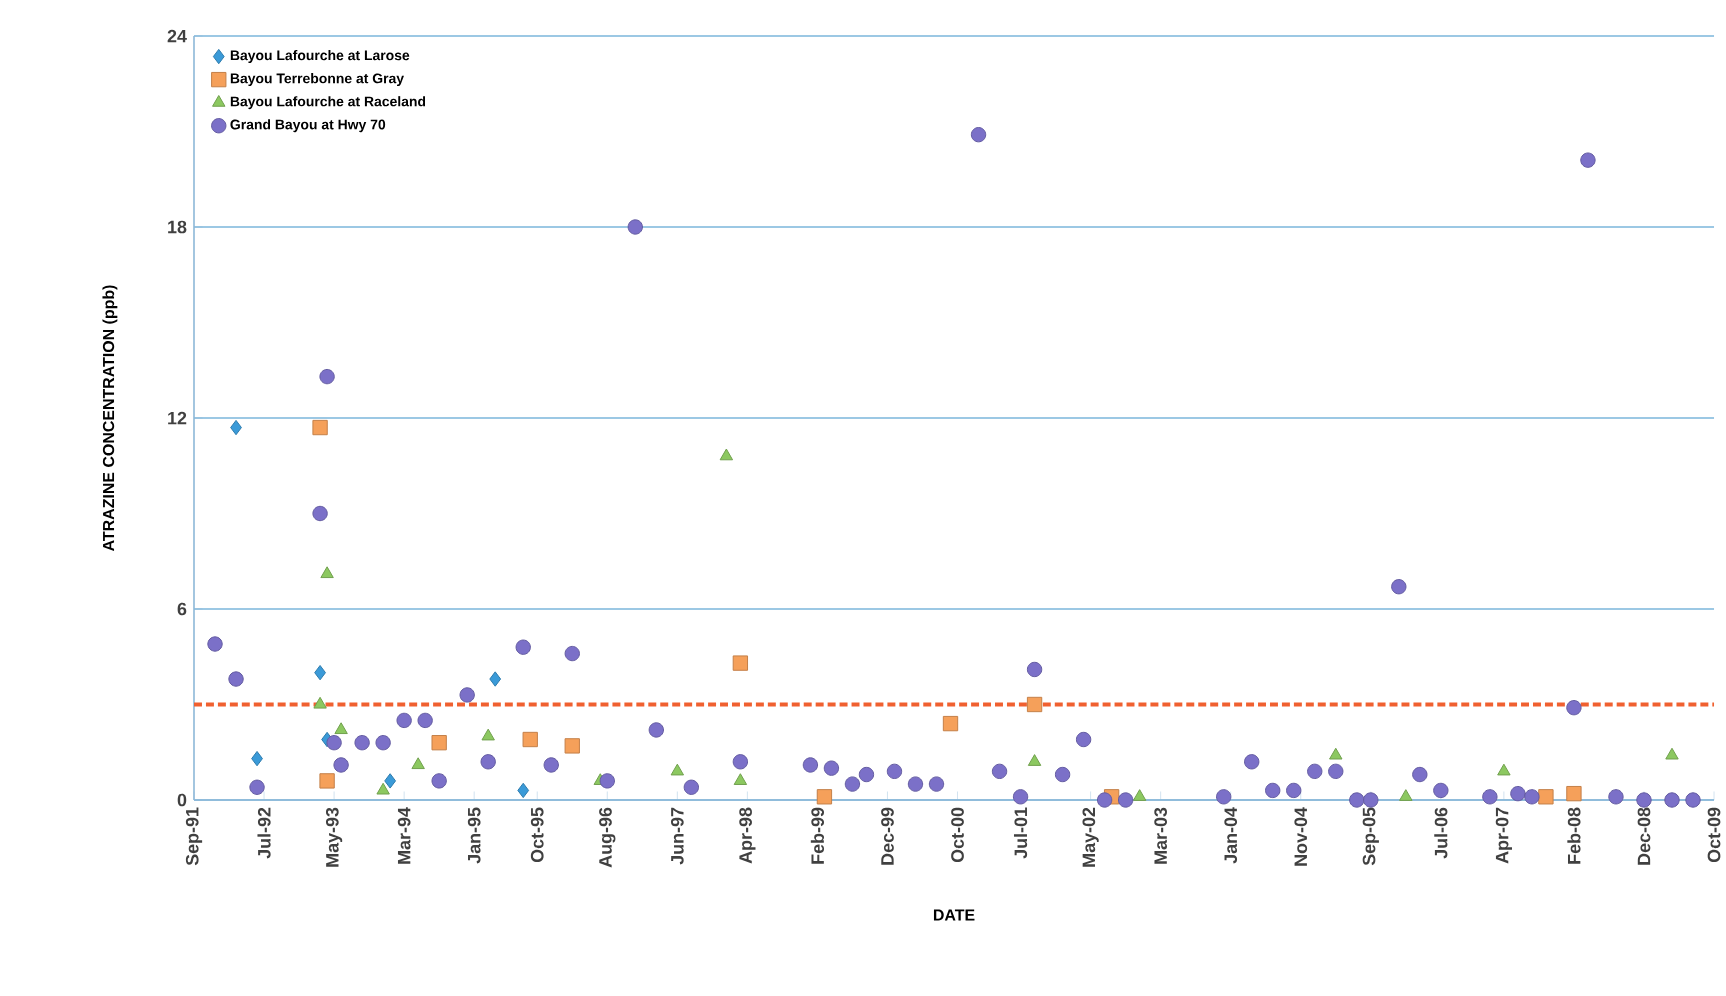 This screenshot has height=996, width=1726. I want to click on x-tick-label: May-02, so click(1090, 837).